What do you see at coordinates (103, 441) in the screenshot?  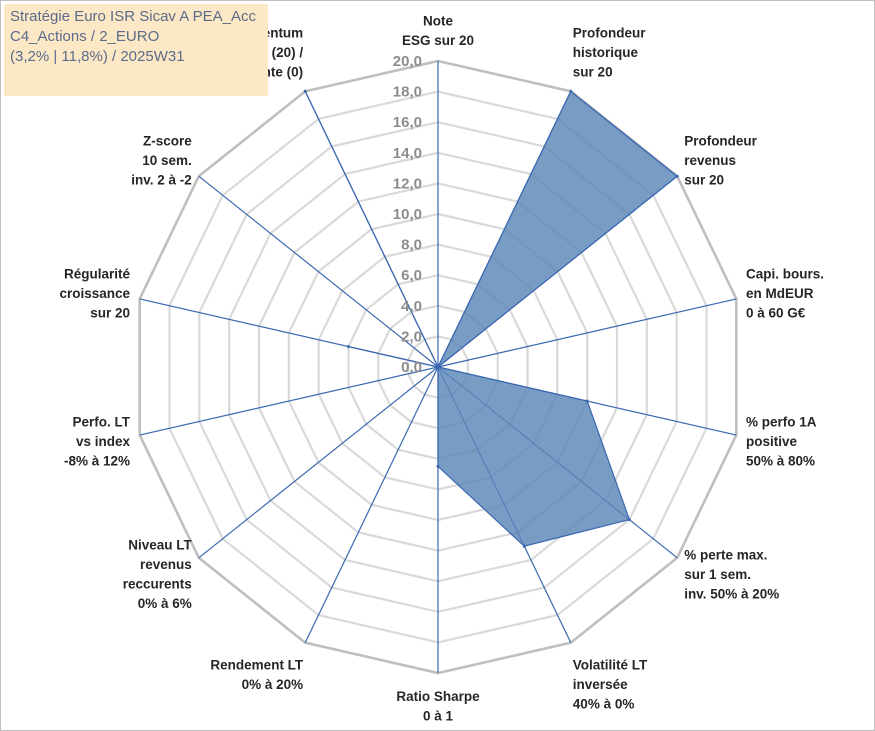 I see `axis-label-line: vs index` at bounding box center [103, 441].